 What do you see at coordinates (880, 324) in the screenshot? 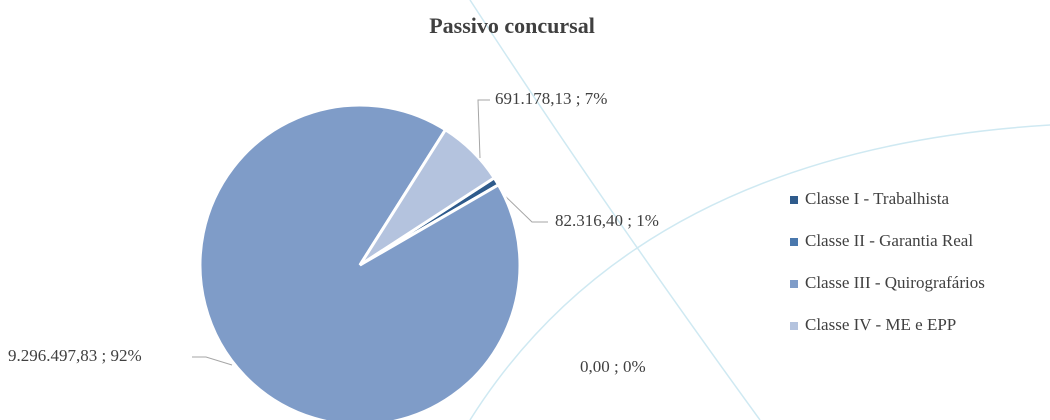
I see `legend-label: Classe IV - ME e EPP` at bounding box center [880, 324].